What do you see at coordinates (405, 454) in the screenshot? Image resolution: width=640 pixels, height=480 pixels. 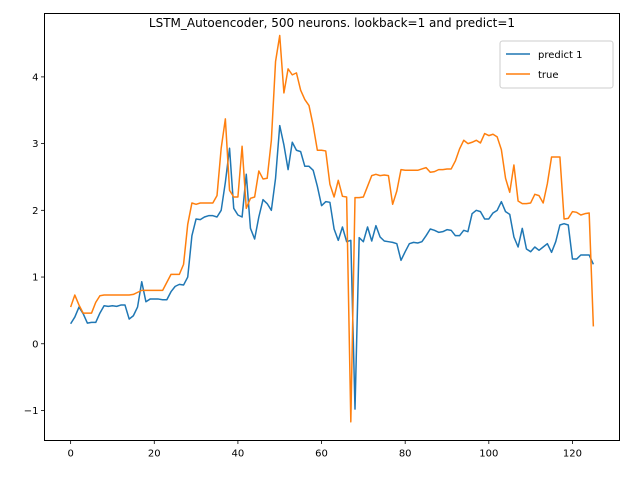 I see `x-tick-label: 80` at bounding box center [405, 454].